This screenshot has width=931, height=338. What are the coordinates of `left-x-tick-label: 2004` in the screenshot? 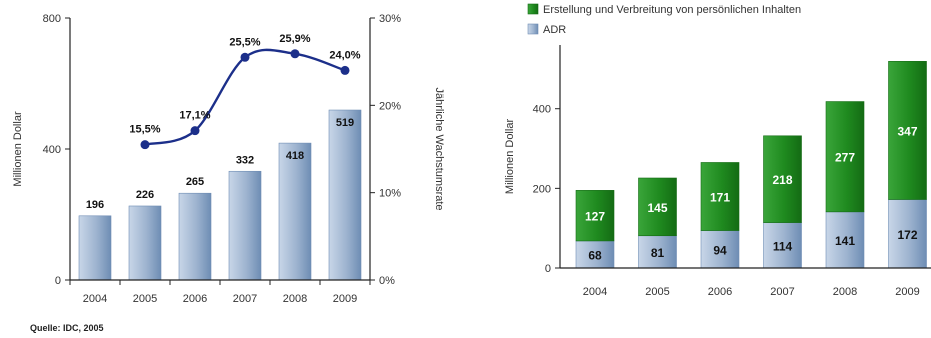 It's located at (95, 299).